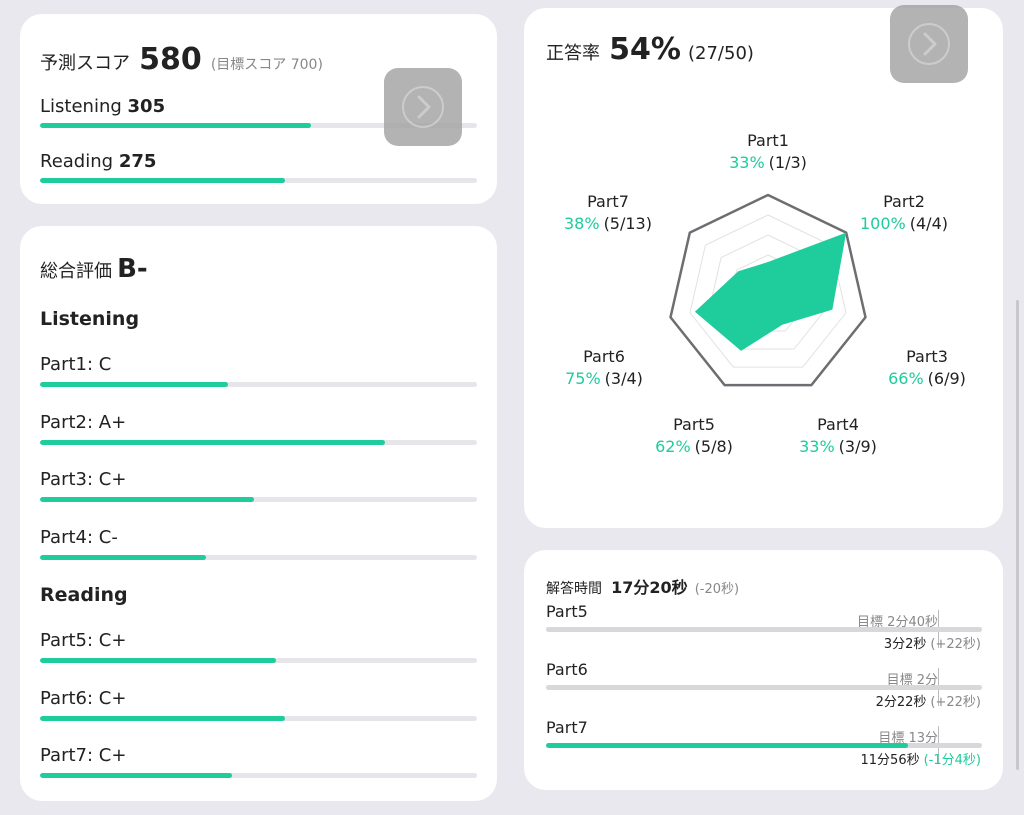  Describe the element at coordinates (890, 760) in the screenshot. I see `time-row-actual-value: 11分56秒` at that location.